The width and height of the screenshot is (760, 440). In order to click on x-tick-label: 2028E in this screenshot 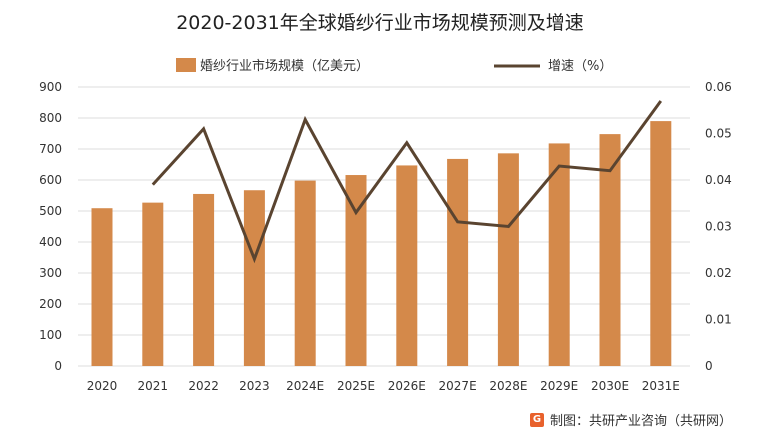, I will do `click(508, 386)`.